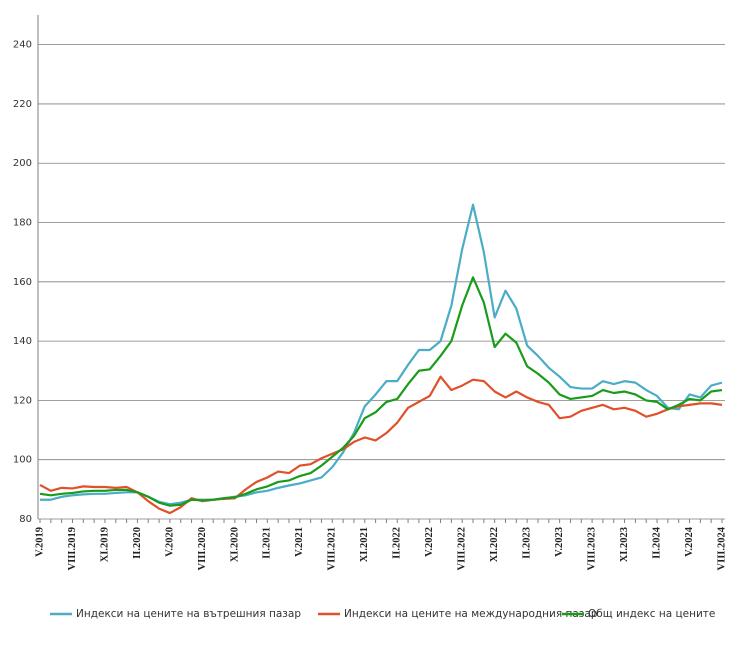 The image size is (740, 647). What do you see at coordinates (72, 548) in the screenshot?
I see `x-tick-label: VIII.2019` at bounding box center [72, 548].